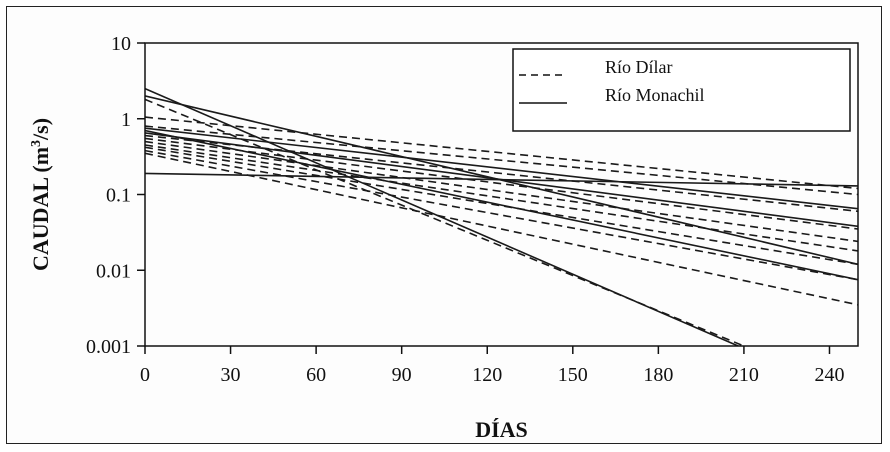 The width and height of the screenshot is (890, 452). Describe the element at coordinates (108, 347) in the screenshot. I see `y-tick-label: 0.001` at that location.